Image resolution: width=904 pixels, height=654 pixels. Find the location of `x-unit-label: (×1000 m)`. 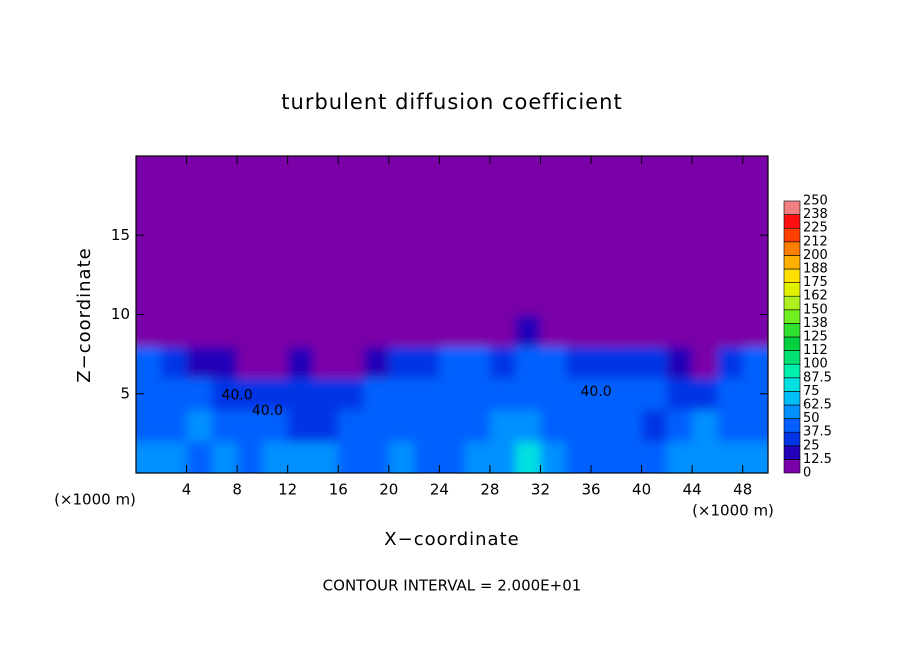

x-unit-label: (×1000 m) is located at coordinates (95, 500).